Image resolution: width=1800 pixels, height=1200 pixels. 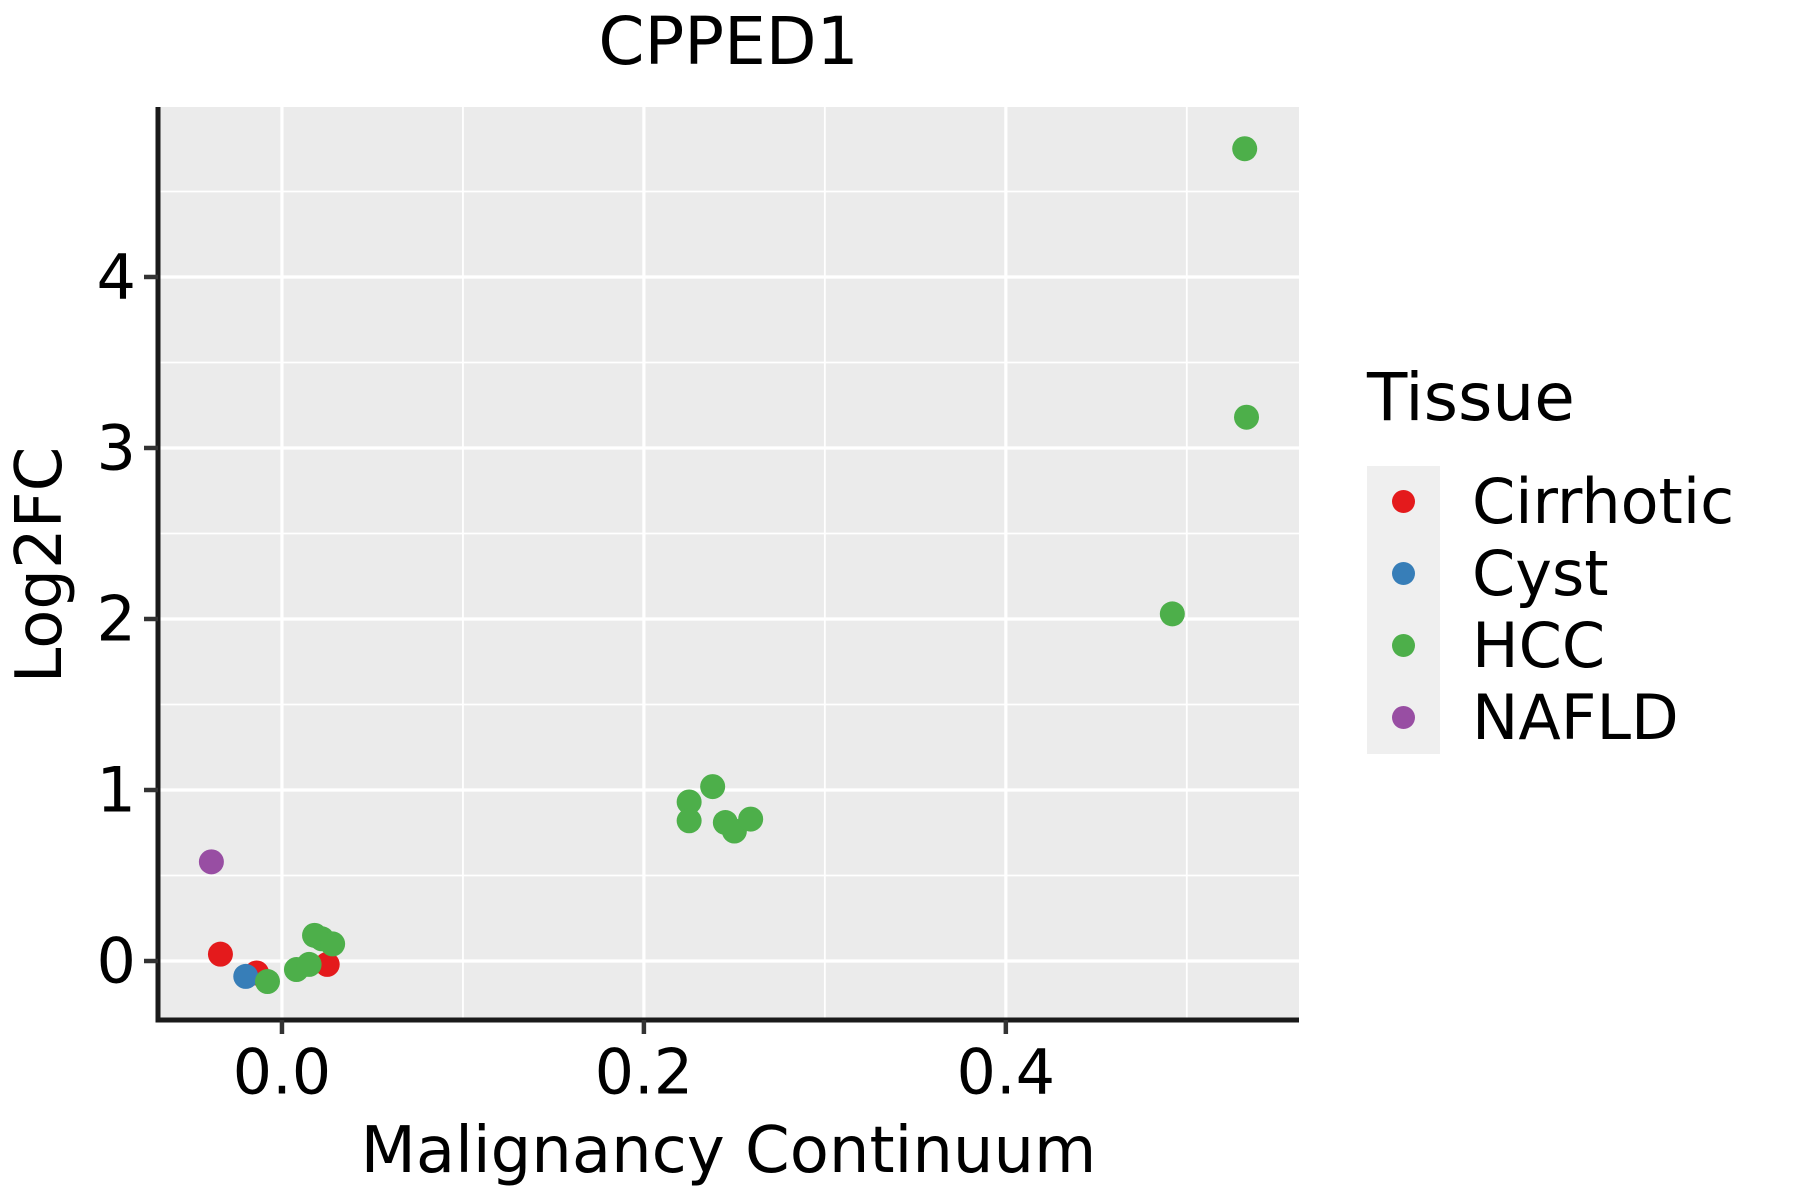 I want to click on x-tick-label: 0.4, so click(x=1006, y=1072).